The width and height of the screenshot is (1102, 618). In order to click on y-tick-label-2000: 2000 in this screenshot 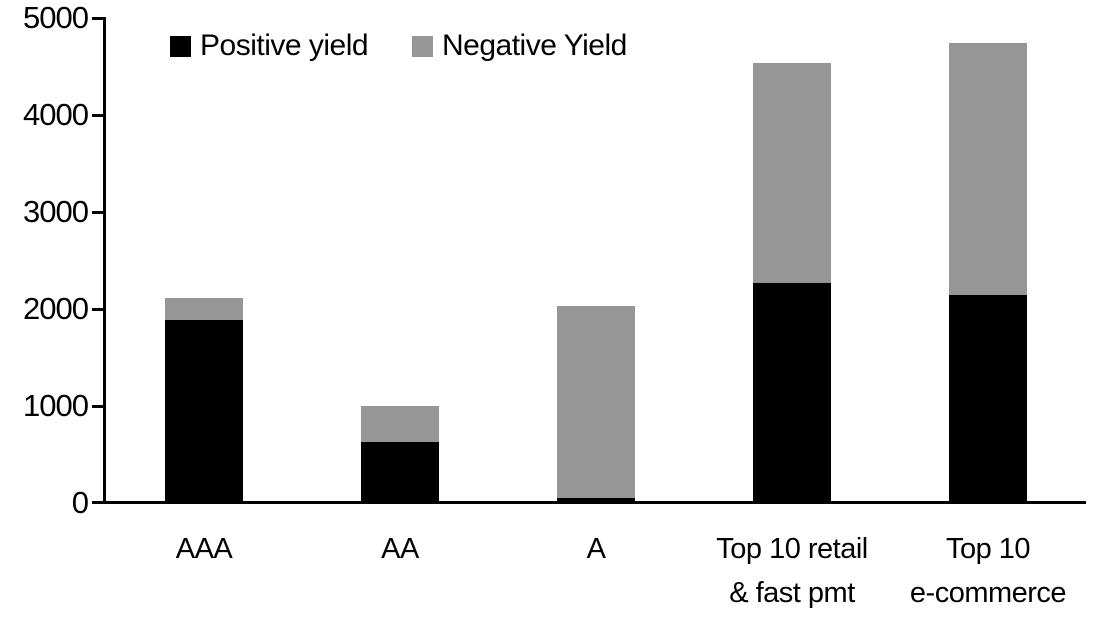, I will do `click(56, 308)`.